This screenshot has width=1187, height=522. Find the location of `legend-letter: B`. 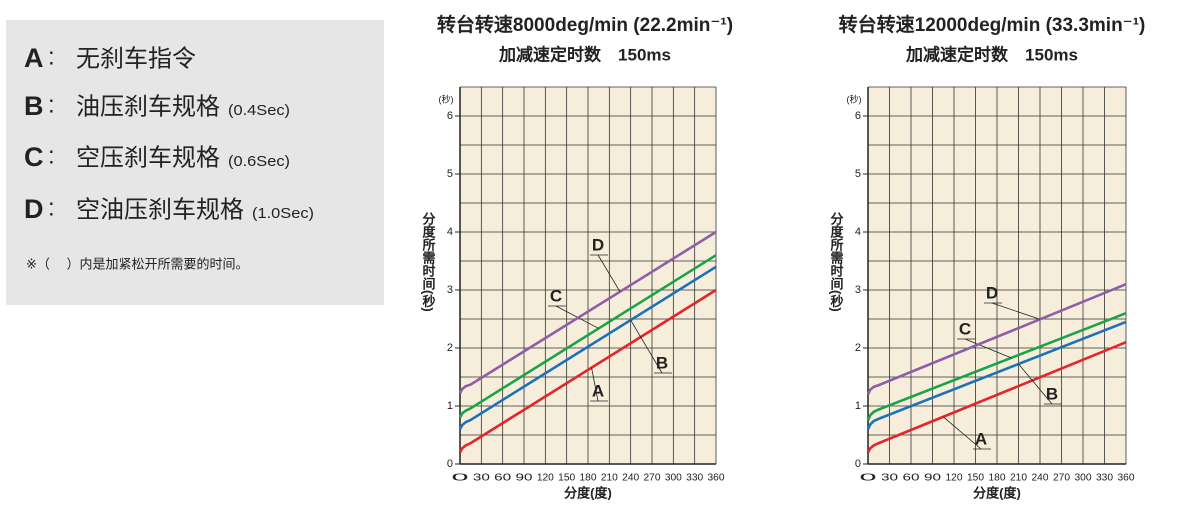

legend-letter: B is located at coordinates (34, 106).